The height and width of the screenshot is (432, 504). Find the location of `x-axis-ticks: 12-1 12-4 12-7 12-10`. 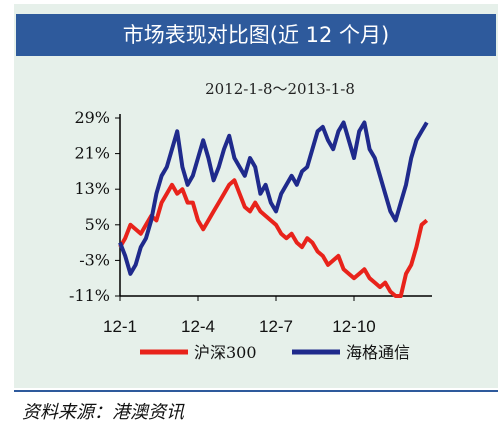

x-axis-ticks: 12-1 12-4 12-7 12-10 is located at coordinates (239, 316).